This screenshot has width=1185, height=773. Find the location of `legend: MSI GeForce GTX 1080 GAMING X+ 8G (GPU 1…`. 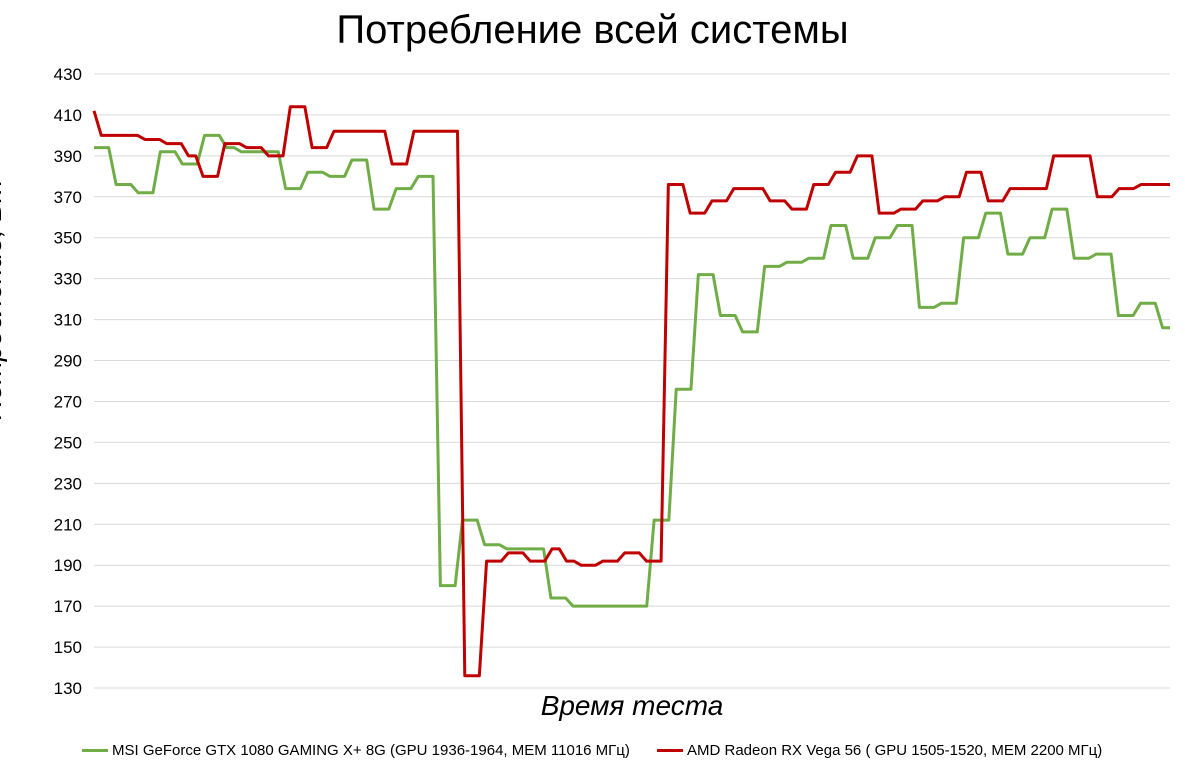

legend: MSI GeForce GTX 1080 GAMING X+ 8G (GPU 1… is located at coordinates (592, 753).